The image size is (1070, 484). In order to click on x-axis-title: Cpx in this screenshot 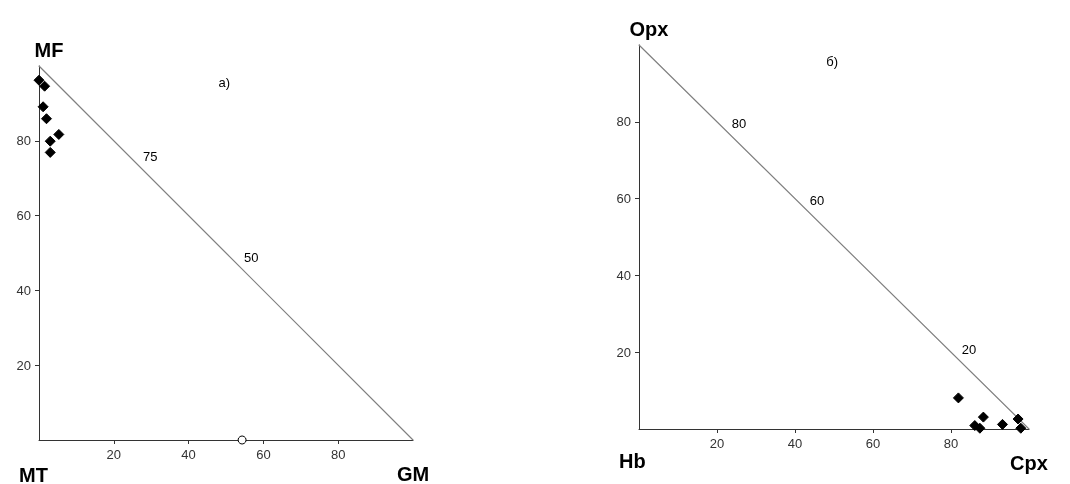, I will do `click(1029, 463)`.